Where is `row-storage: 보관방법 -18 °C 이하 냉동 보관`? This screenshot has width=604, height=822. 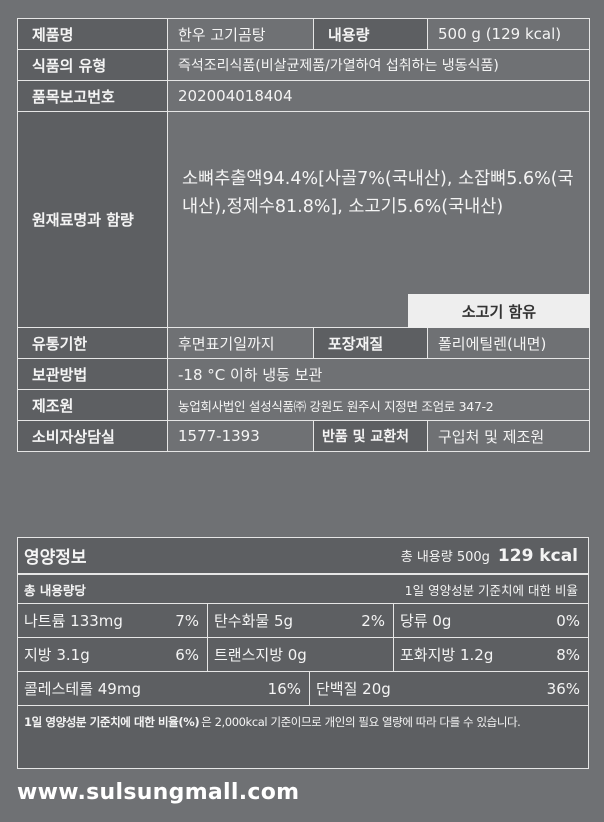
row-storage: 보관방법 -18 °C 이하 냉동 보관 is located at coordinates (303, 374).